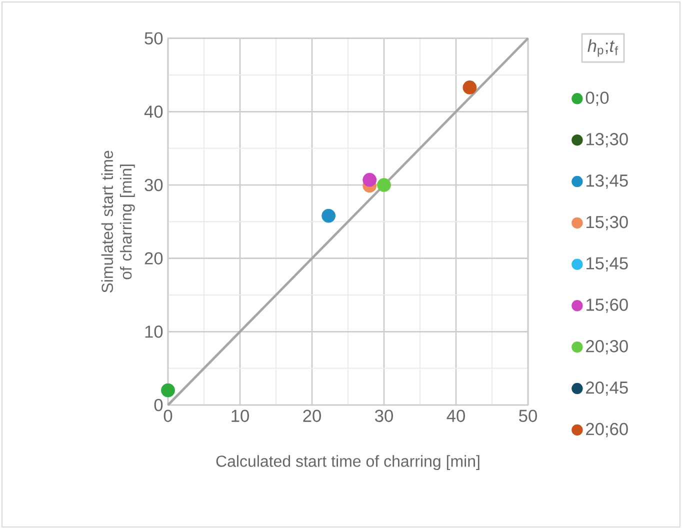 Image resolution: width=682 pixels, height=529 pixels. I want to click on legend-label: 13;30, so click(607, 140).